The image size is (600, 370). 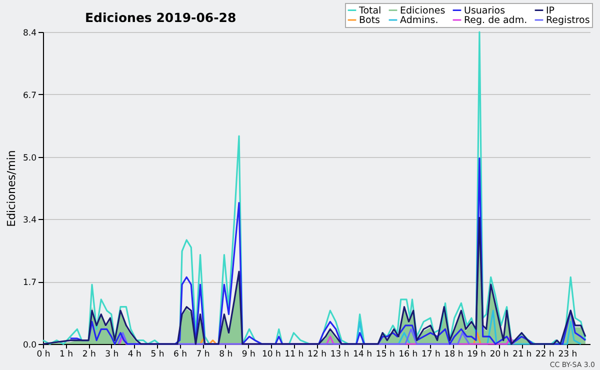 What do you see at coordinates (29, 221) in the screenshot?
I see `y-tick-label: 3.4` at bounding box center [29, 221].